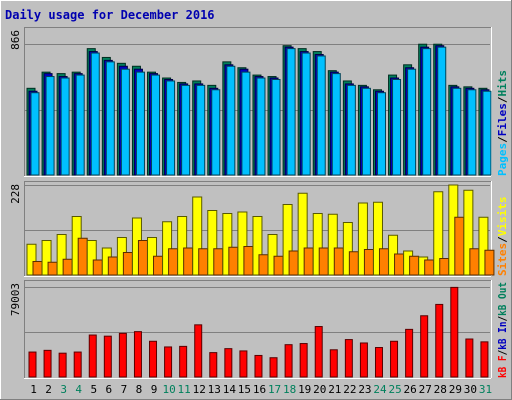 This screenshot has width=512, height=400. Describe the element at coordinates (63, 389) in the screenshot. I see `day-label-3: 3` at that location.